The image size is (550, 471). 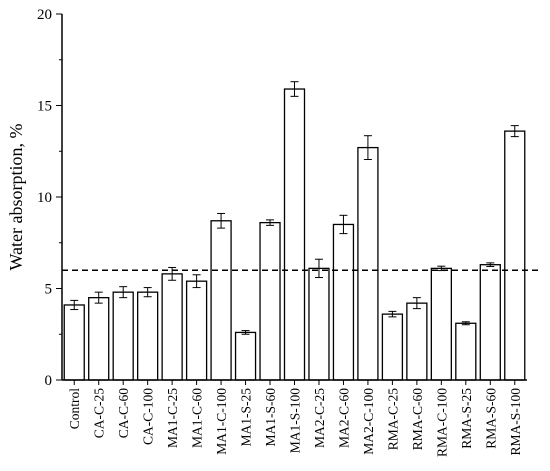 What do you see at coordinates (74, 305) in the screenshot?
I see `error-bar-control` at bounding box center [74, 305].